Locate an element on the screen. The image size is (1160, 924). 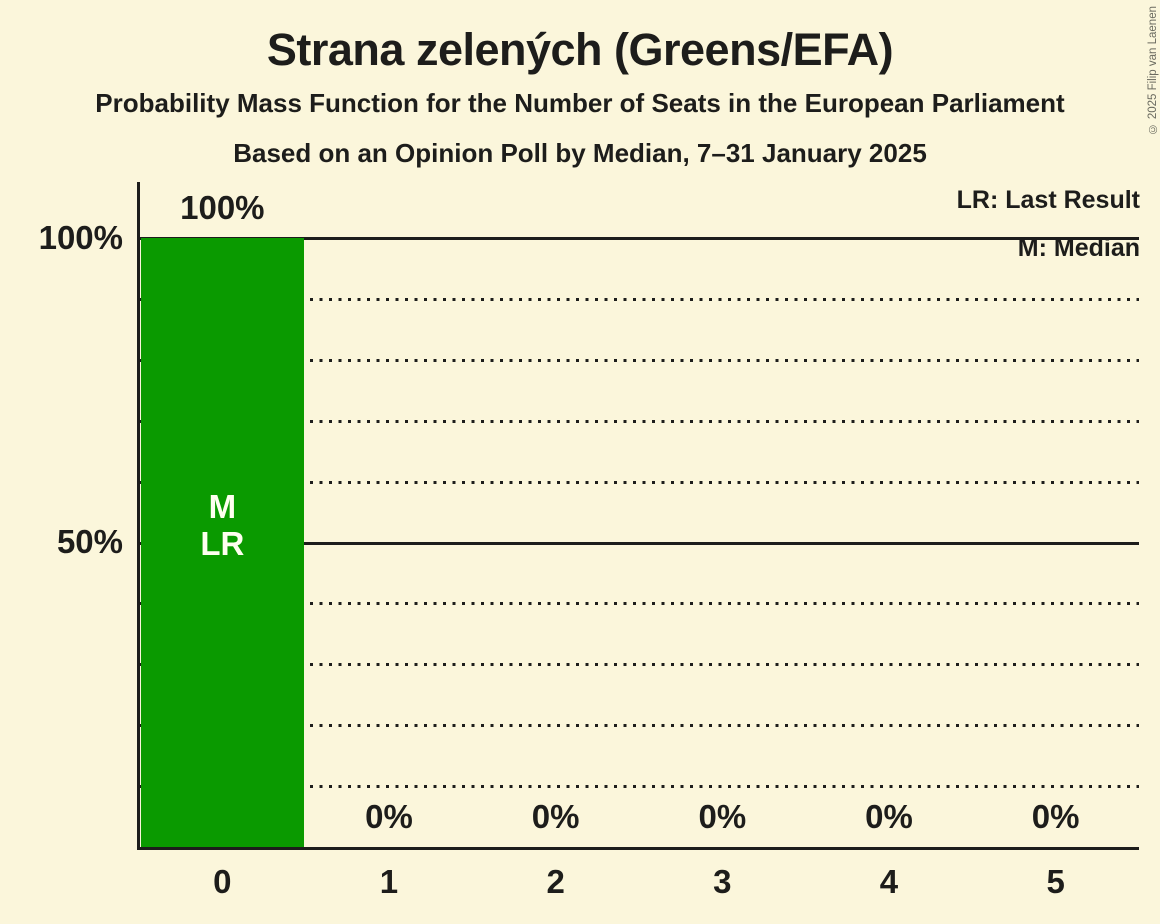
legend-median: M: Median is located at coordinates (1078, 248).